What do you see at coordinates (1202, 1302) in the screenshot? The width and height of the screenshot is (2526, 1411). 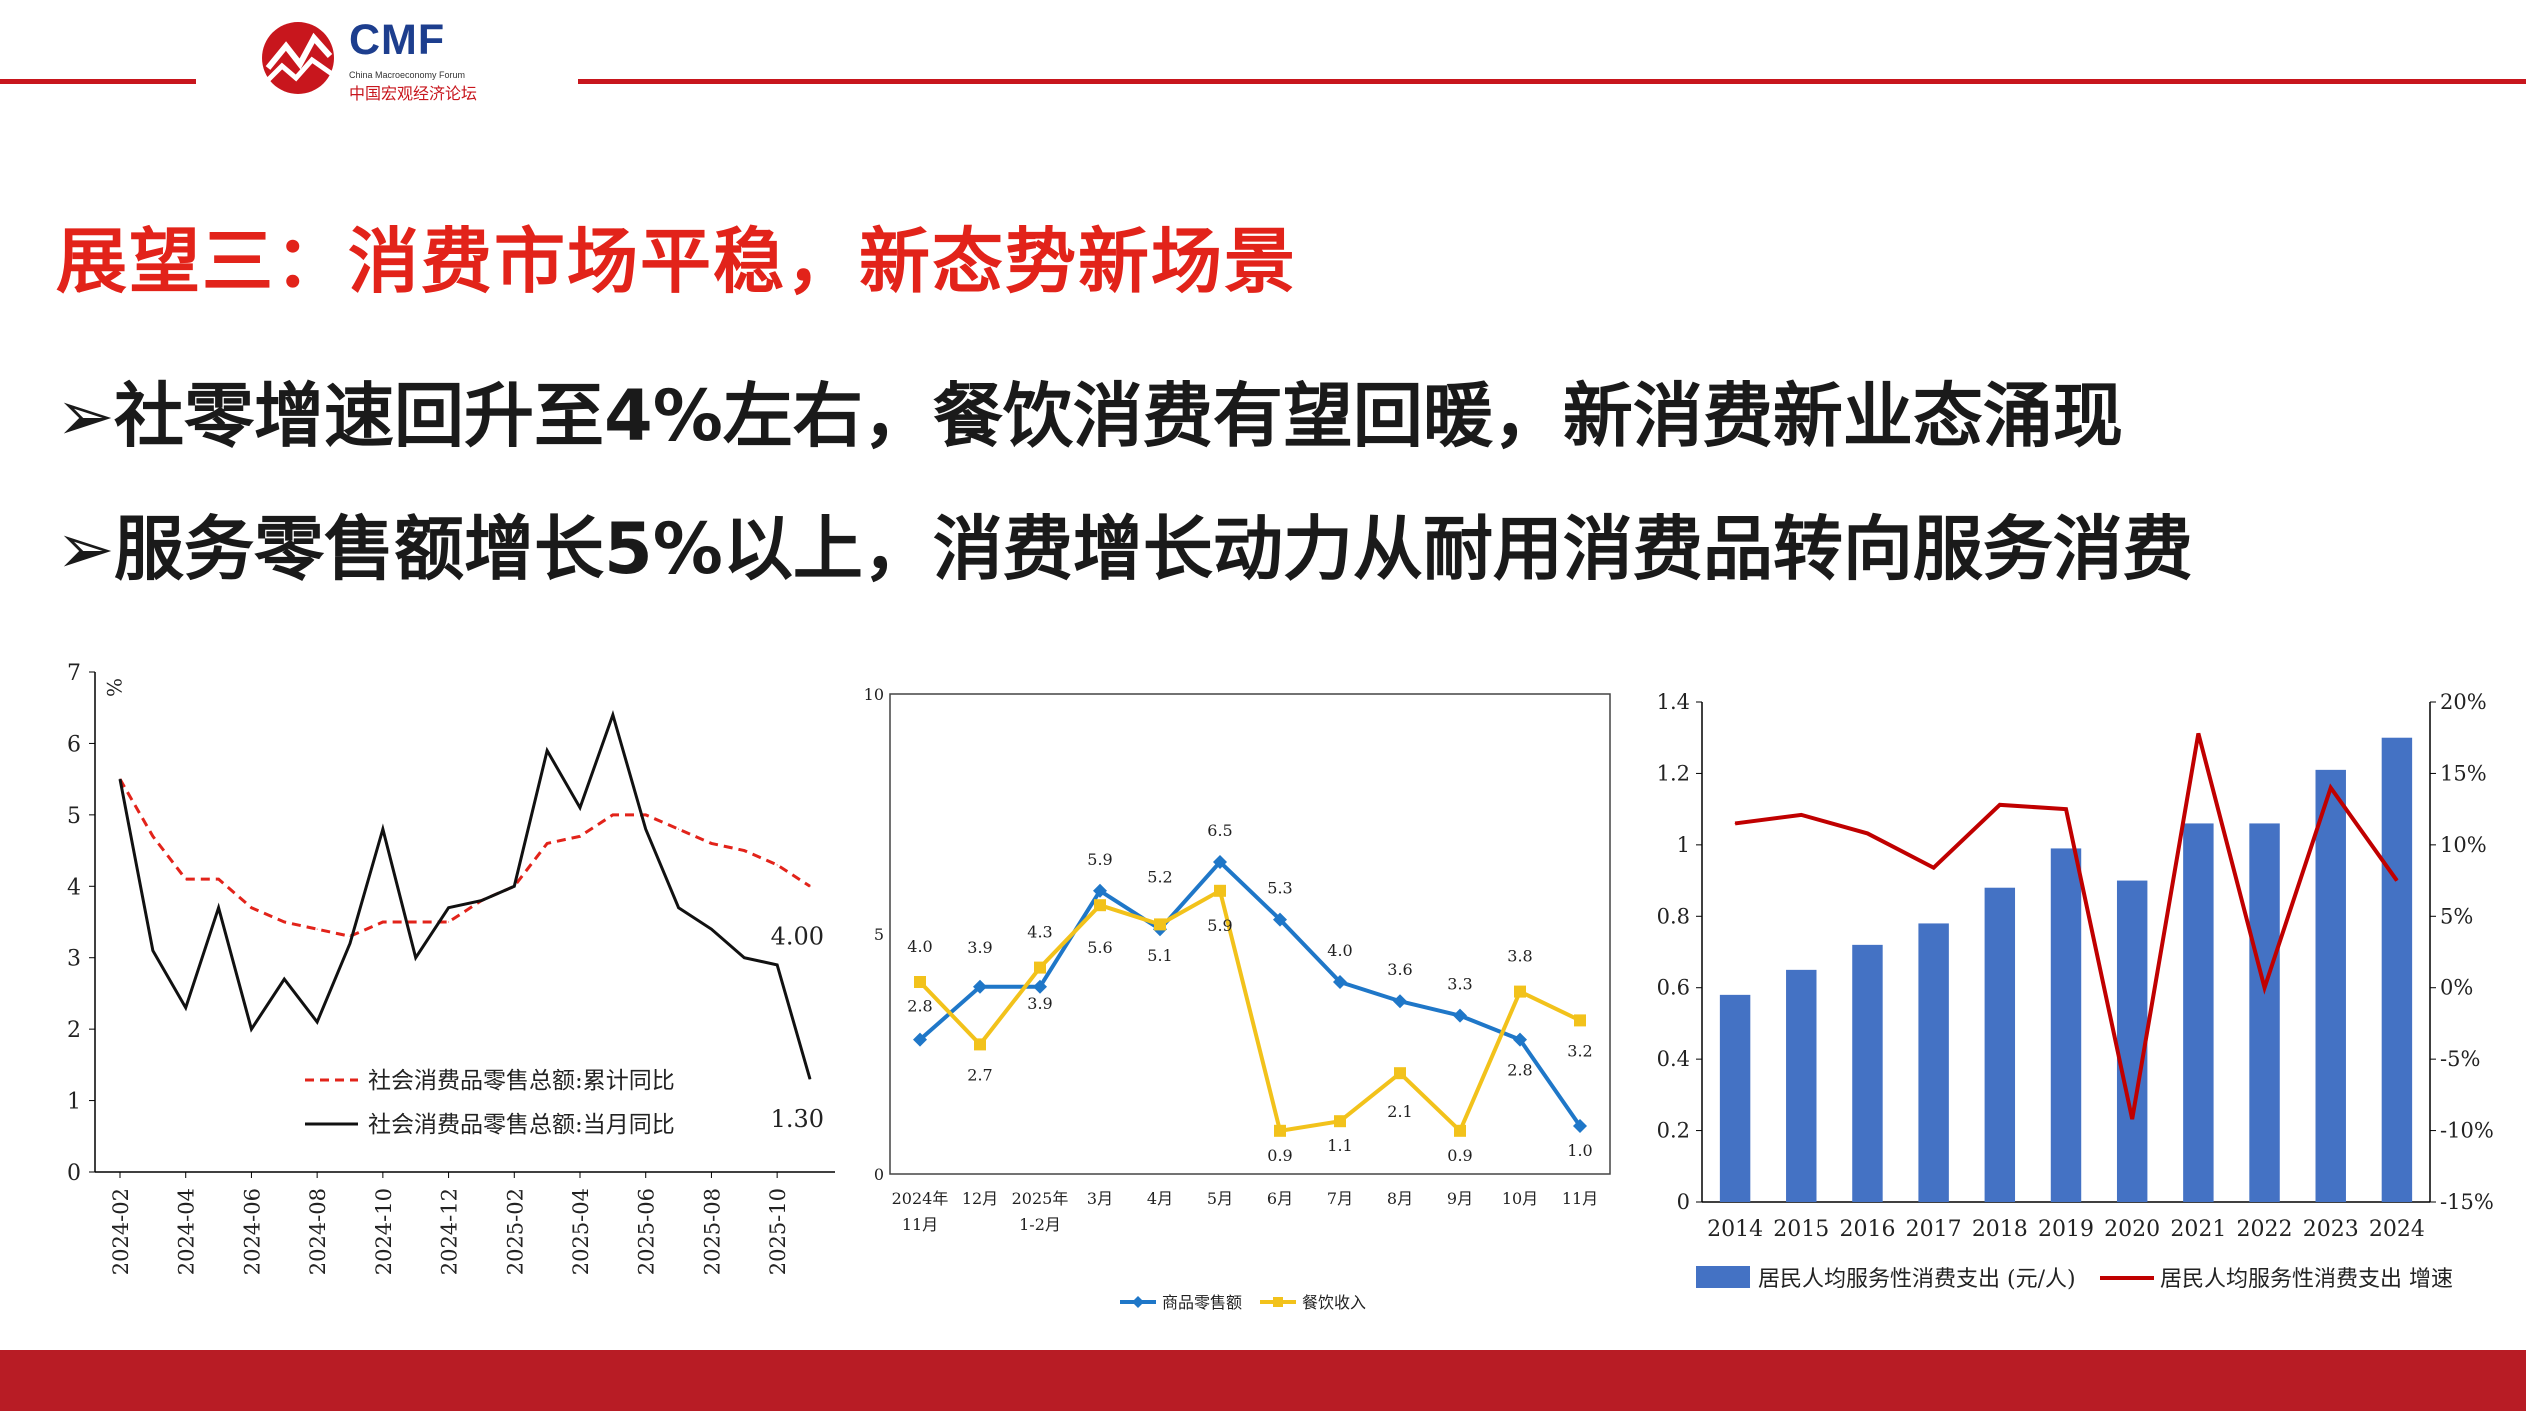 I see `legend-label: 商品零售额` at bounding box center [1202, 1302].